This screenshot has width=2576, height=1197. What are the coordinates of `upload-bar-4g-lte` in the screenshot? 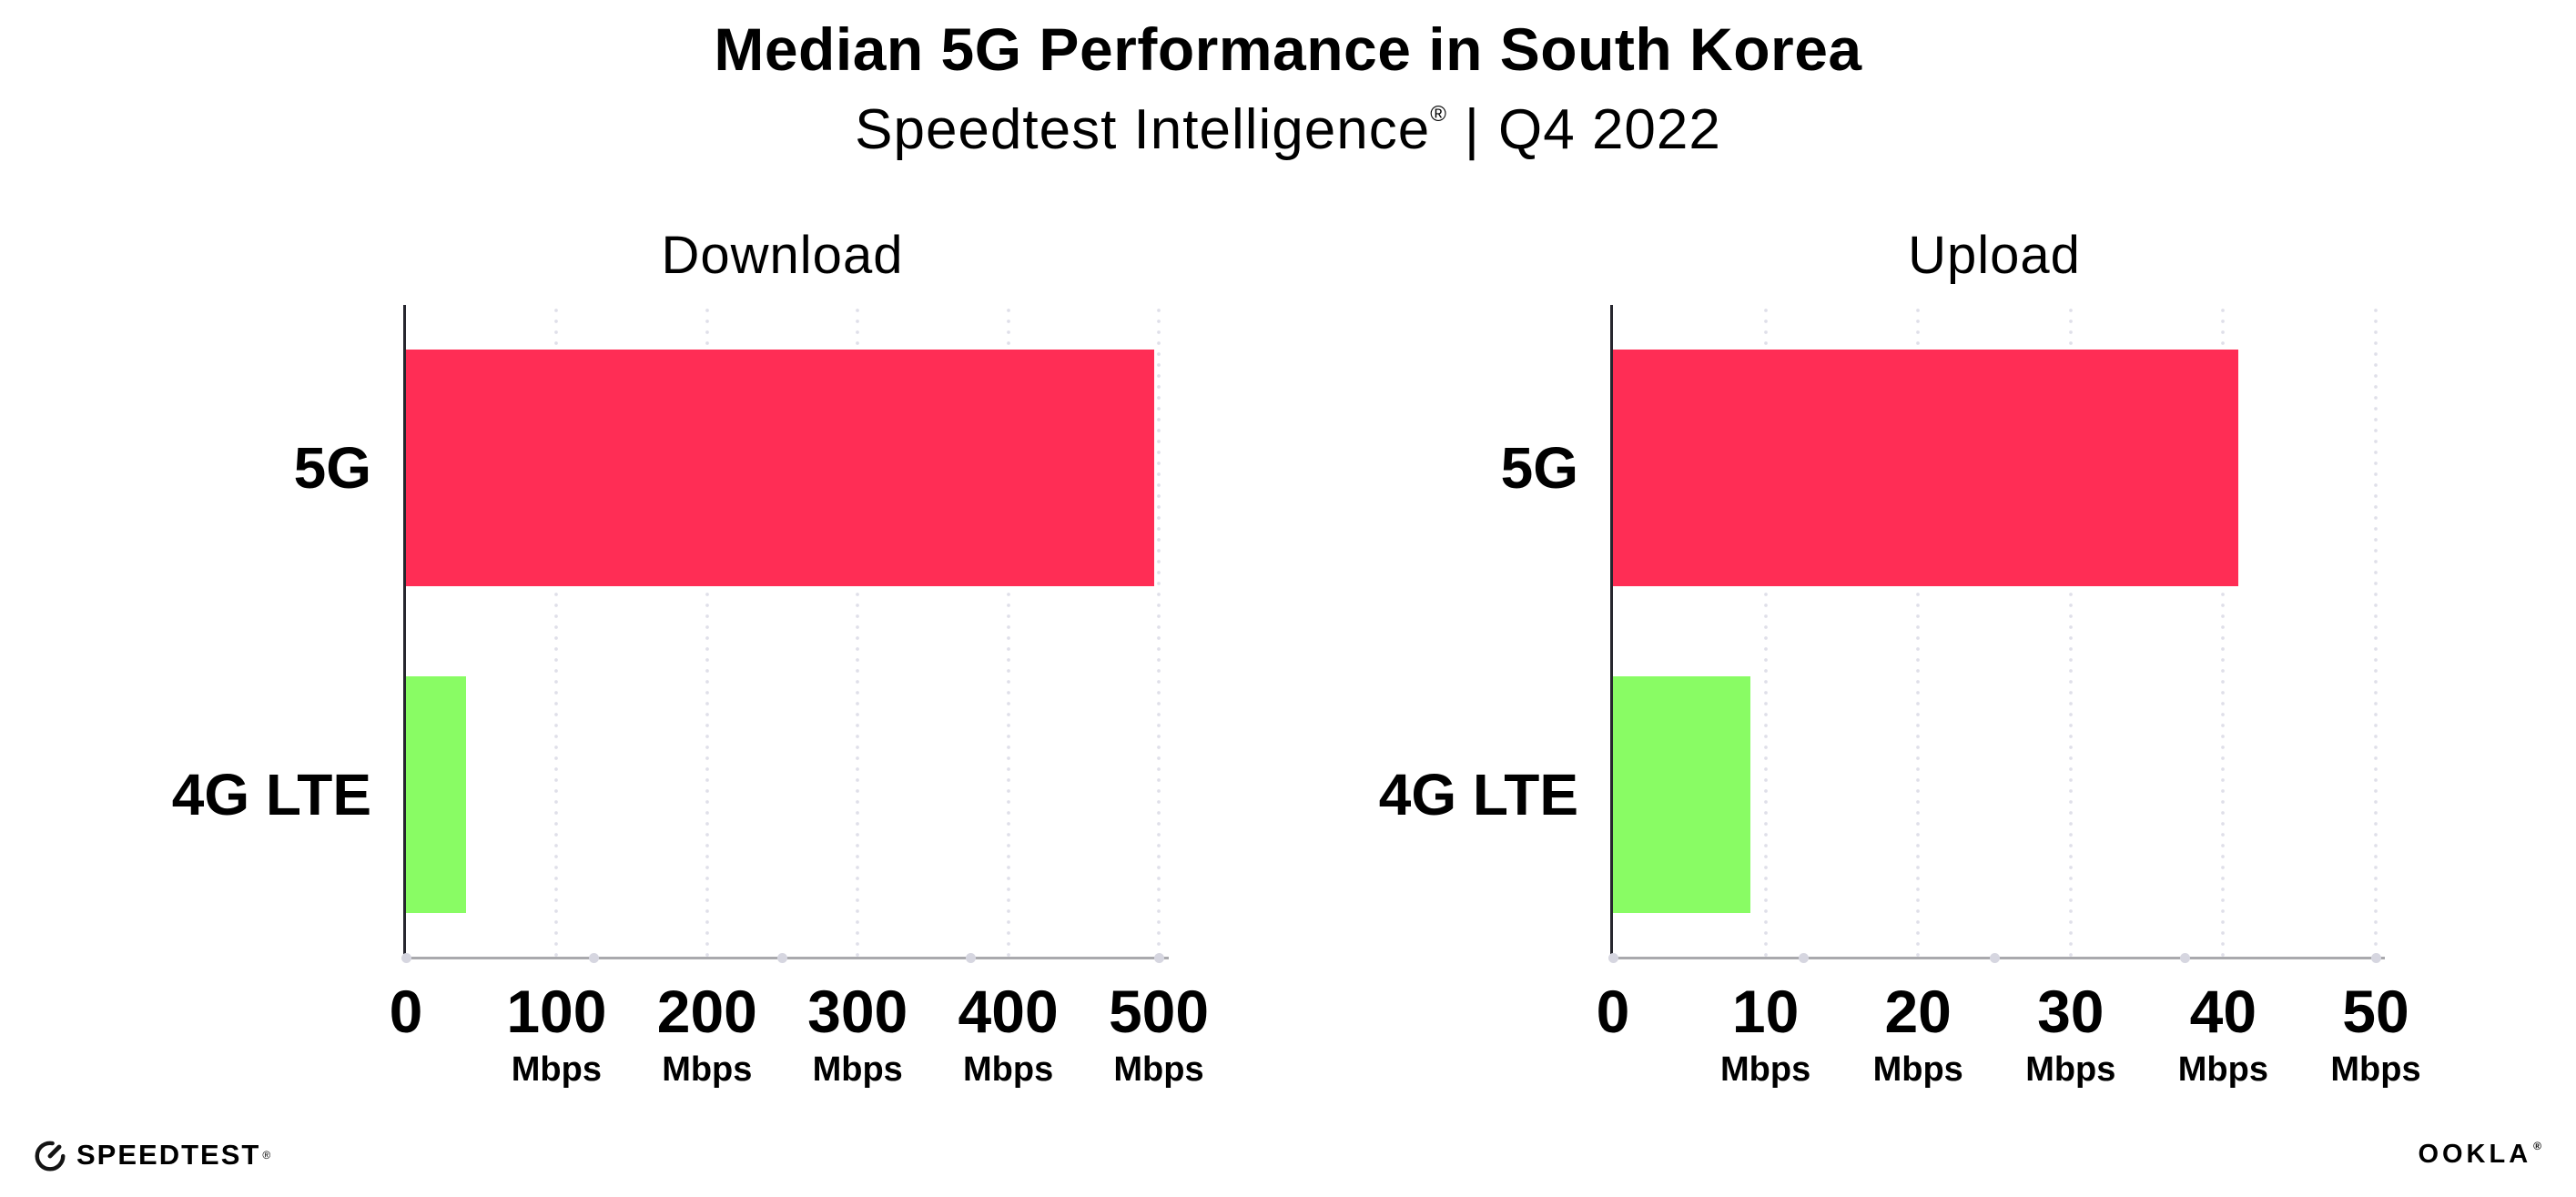 It's located at (1681, 794).